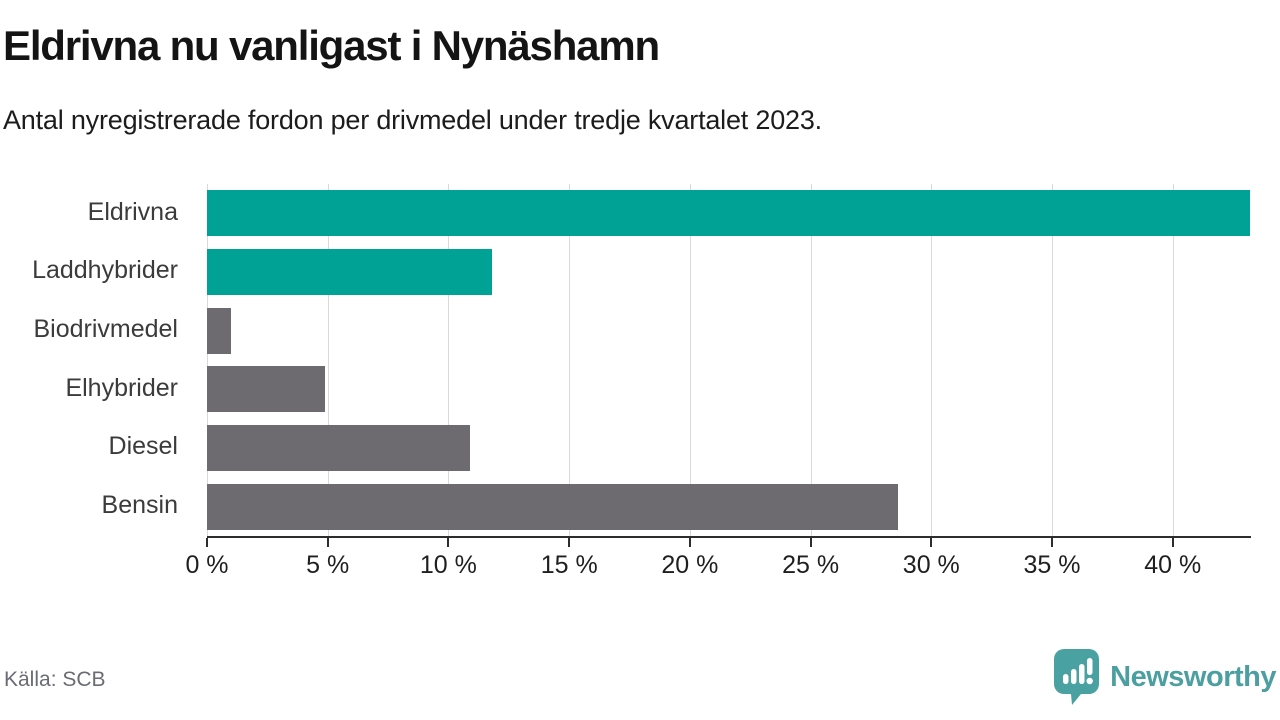 This screenshot has width=1280, height=720. What do you see at coordinates (55, 679) in the screenshot?
I see `source-label: Källa: SCB` at bounding box center [55, 679].